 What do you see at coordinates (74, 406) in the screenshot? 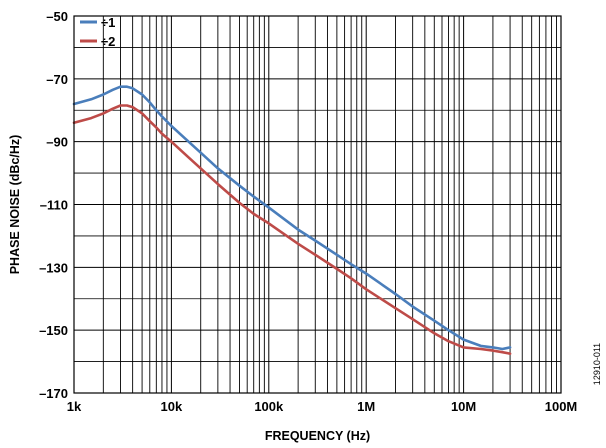
I see `x-tick-label: 1k` at bounding box center [74, 406].